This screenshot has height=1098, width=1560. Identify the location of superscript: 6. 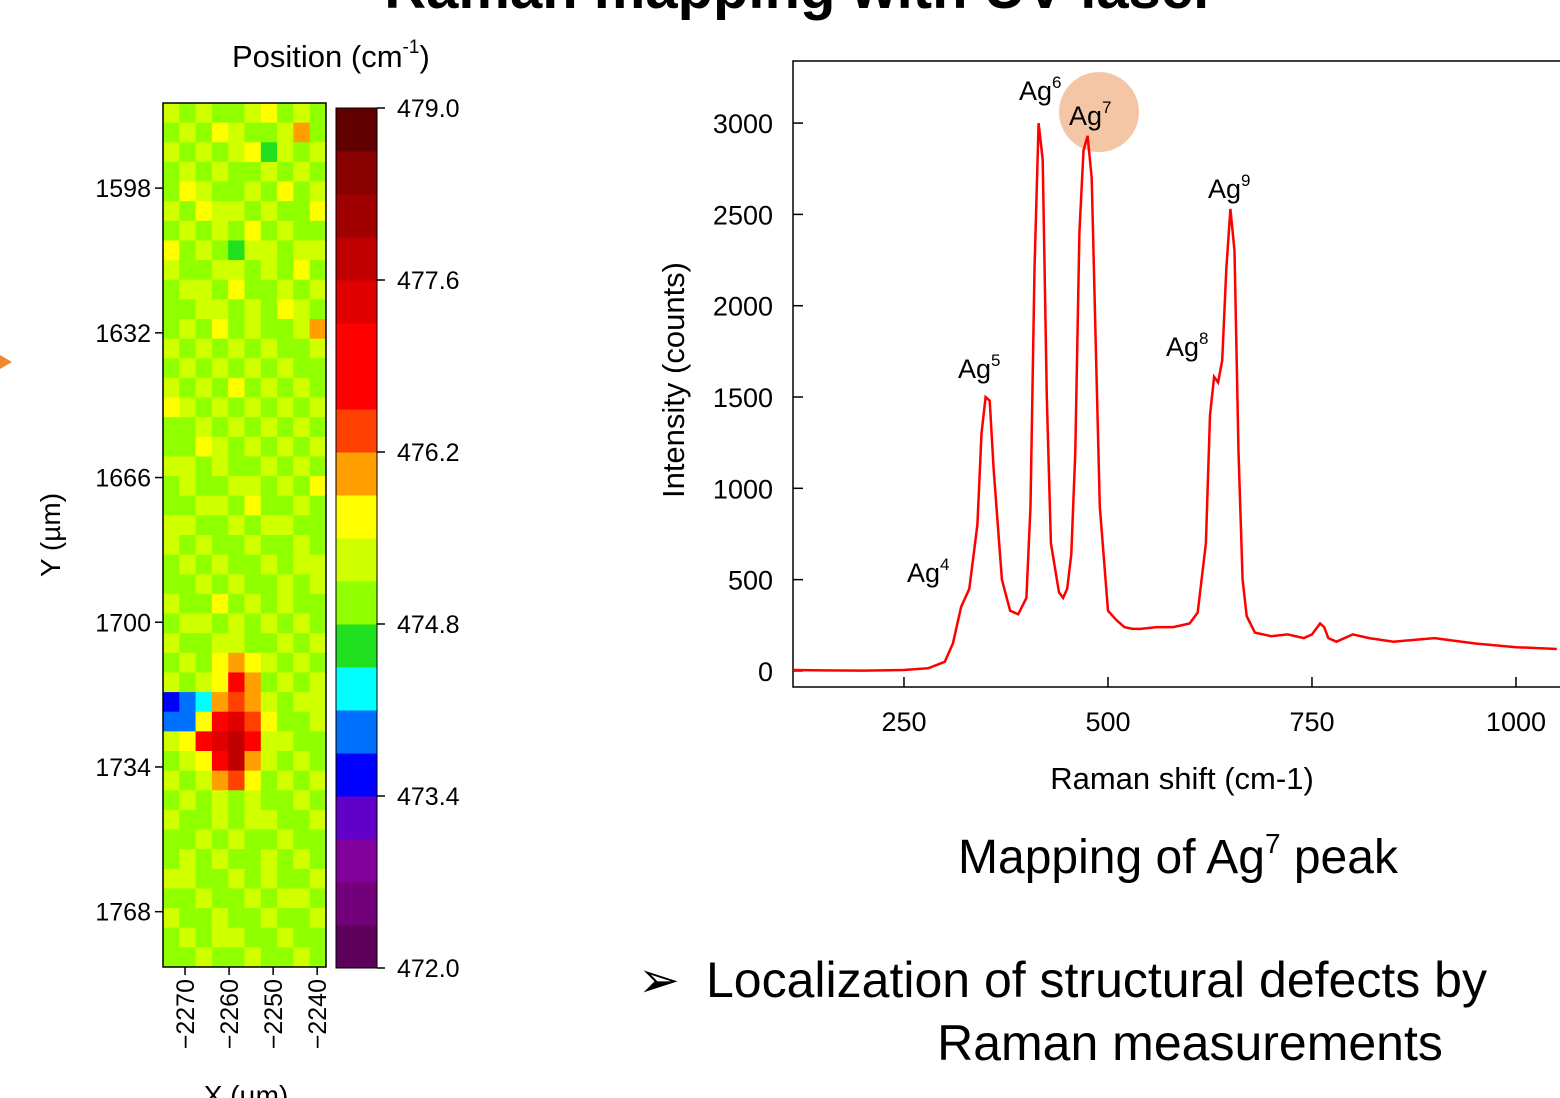
(1056, 82).